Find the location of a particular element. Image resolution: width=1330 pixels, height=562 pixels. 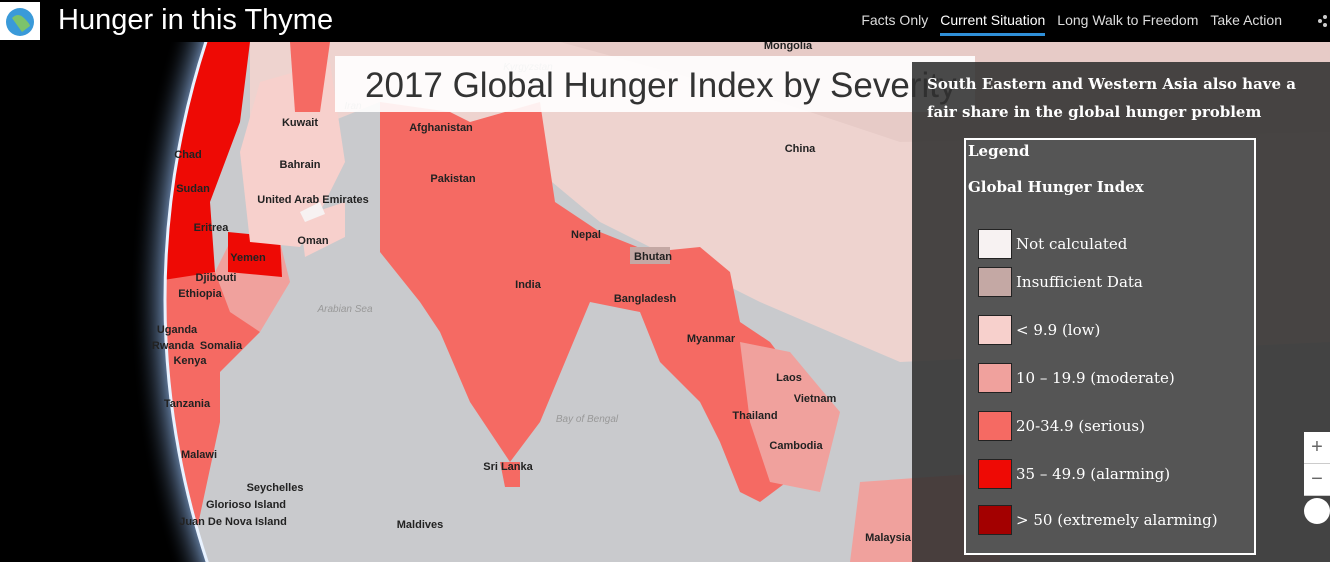

map-label: Mongolia is located at coordinates (788, 47).